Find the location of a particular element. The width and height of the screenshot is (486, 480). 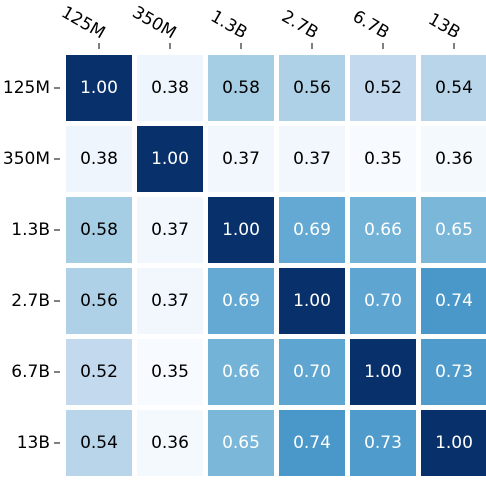

cell-value-label-3-1: 0.37 is located at coordinates (170, 301).